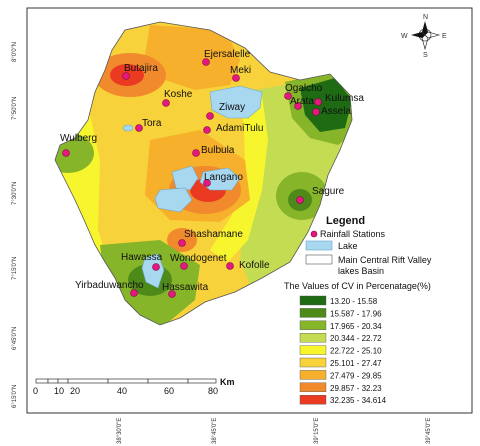  What do you see at coordinates (232, 107) in the screenshot?
I see `label-ziway: Ziway` at bounding box center [232, 107].